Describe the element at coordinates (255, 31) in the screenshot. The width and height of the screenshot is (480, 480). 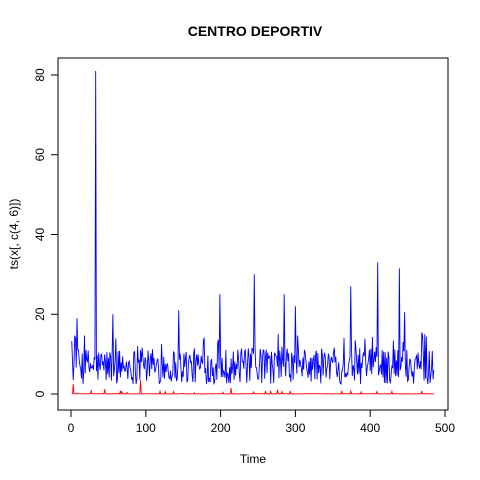
I see `chart-title: CENTRO DEPORTIV` at that location.